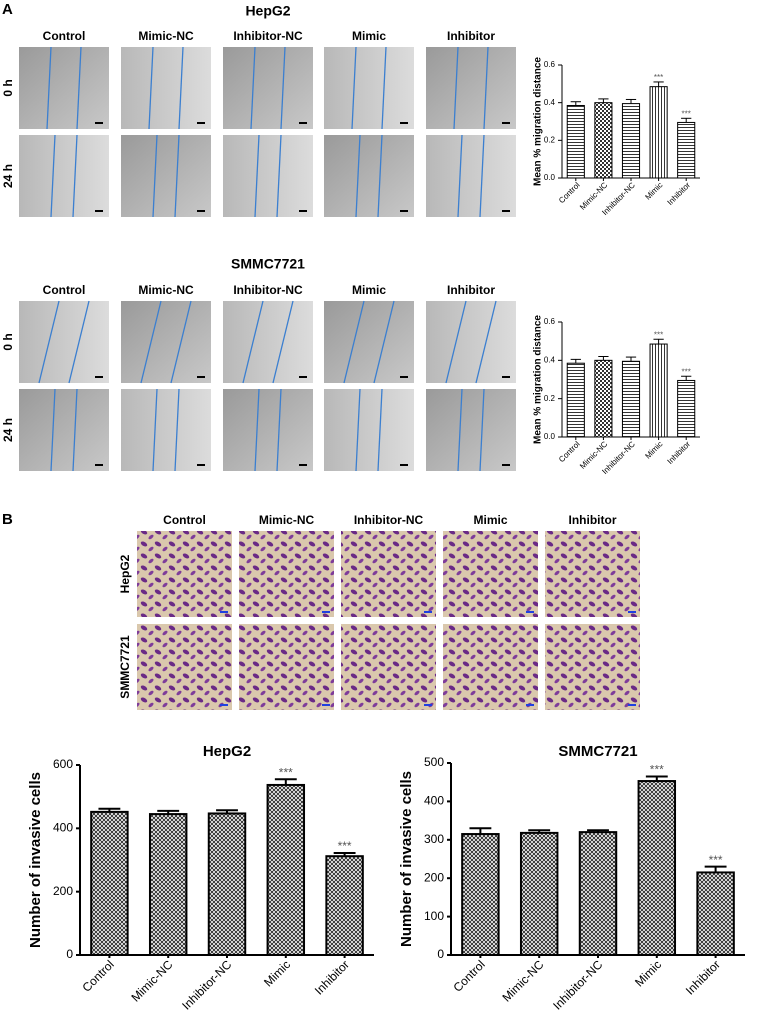  I want to click on group-title: HepG2, so click(267, 11).